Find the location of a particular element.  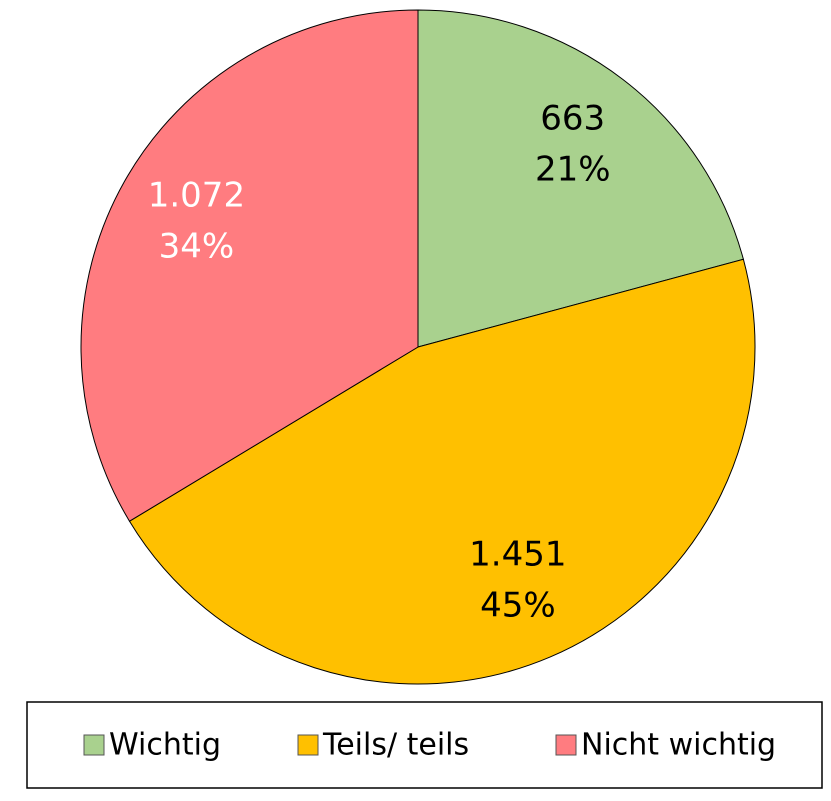

legend-label: Nicht wichtig is located at coordinates (678, 745).